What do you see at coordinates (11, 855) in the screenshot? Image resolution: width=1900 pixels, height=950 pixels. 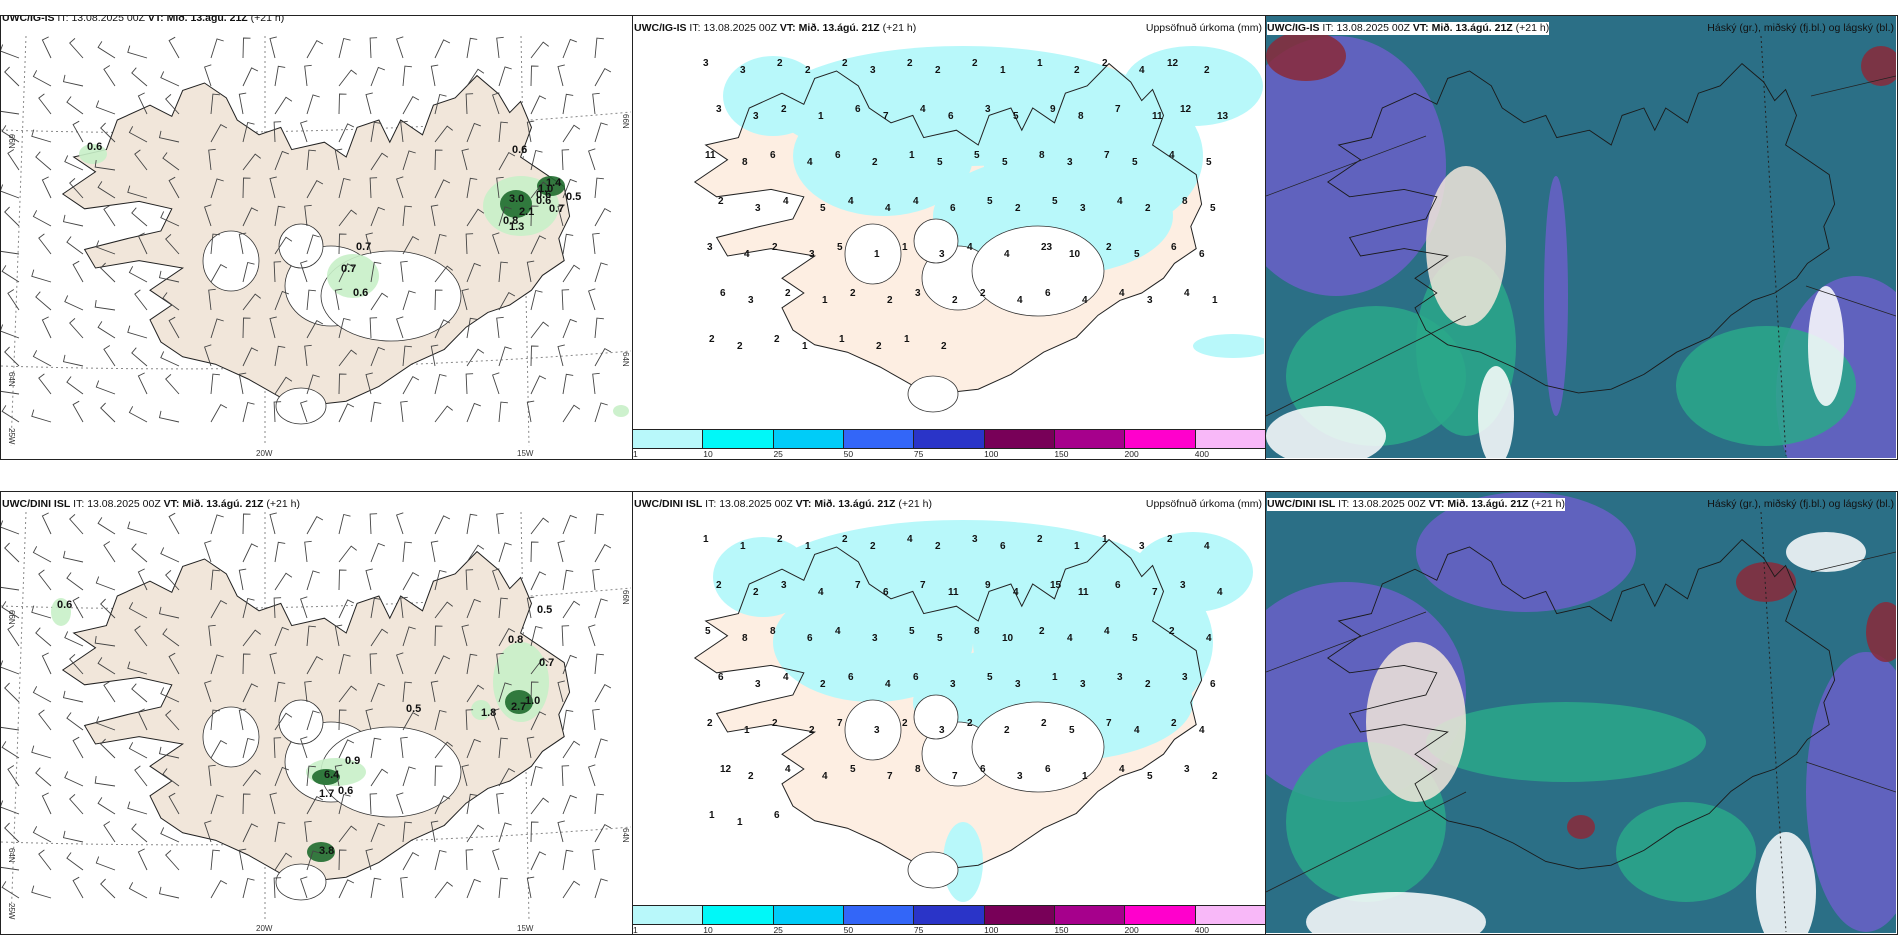 I see `lat-label: 64N` at bounding box center [11, 855].